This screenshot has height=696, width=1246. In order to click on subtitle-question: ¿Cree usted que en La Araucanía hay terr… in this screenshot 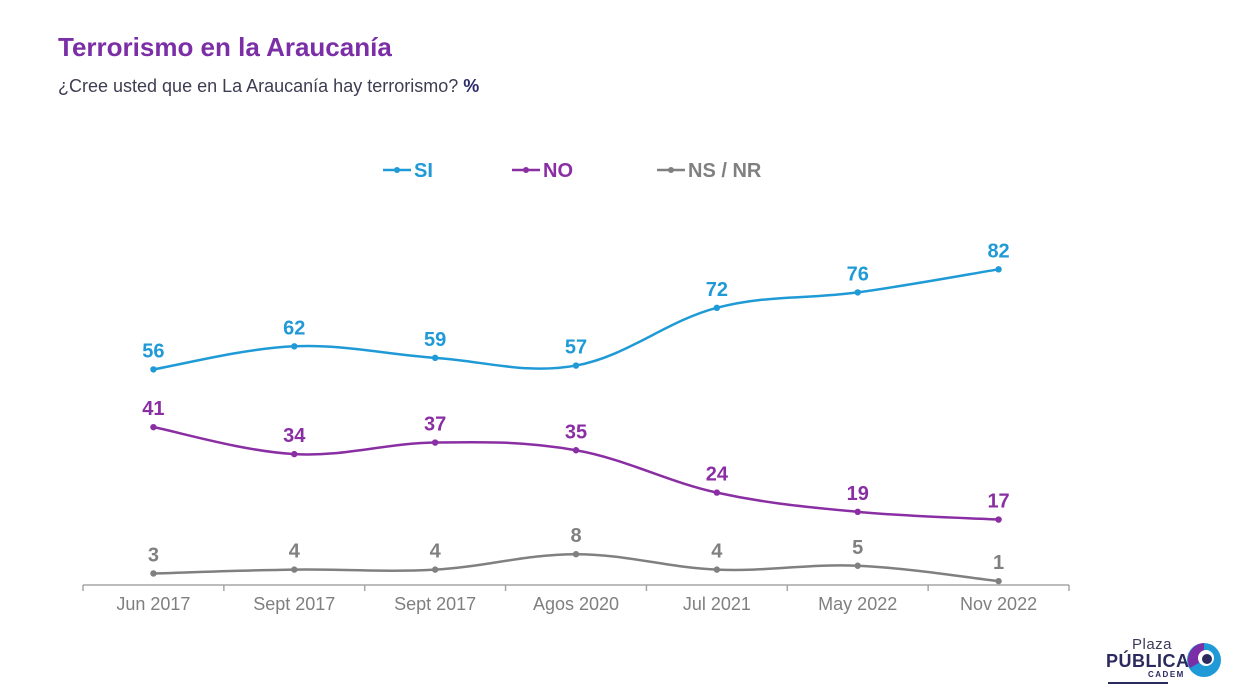, I will do `click(258, 86)`.